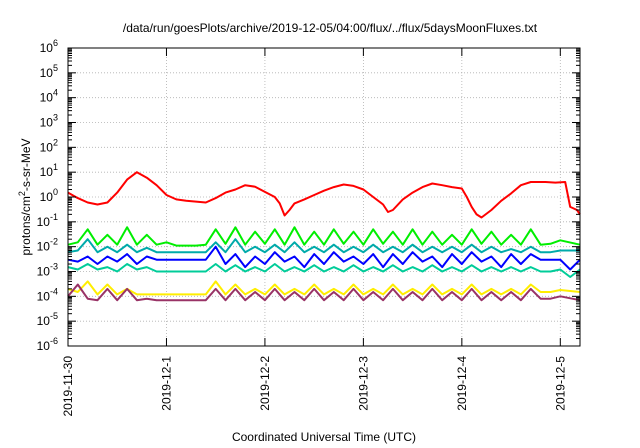 This screenshot has height=448, width=640. I want to click on x-tick-label: 2019-12-4, so click(462, 383).